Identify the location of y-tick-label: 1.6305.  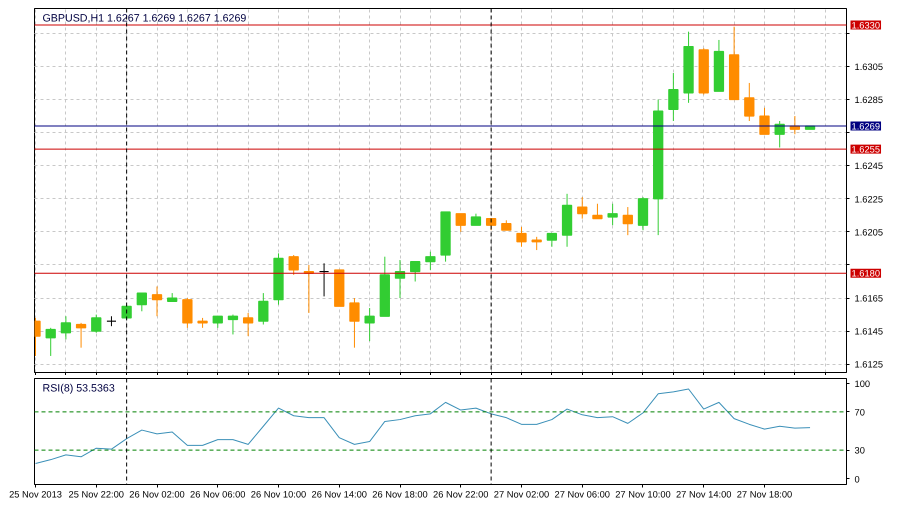
(869, 67).